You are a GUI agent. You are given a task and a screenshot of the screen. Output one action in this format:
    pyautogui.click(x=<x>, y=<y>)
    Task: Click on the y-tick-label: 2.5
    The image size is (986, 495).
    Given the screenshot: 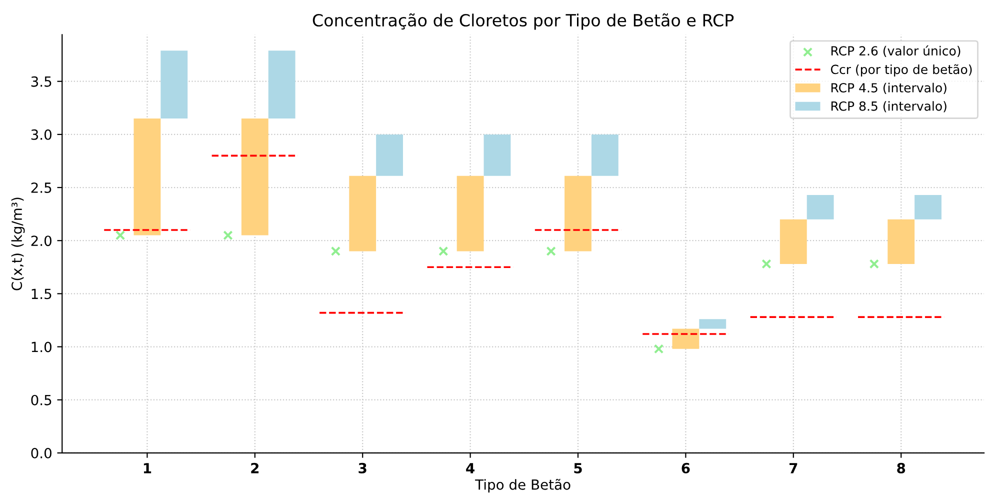 What is the action you would take?
    pyautogui.click(x=41, y=187)
    